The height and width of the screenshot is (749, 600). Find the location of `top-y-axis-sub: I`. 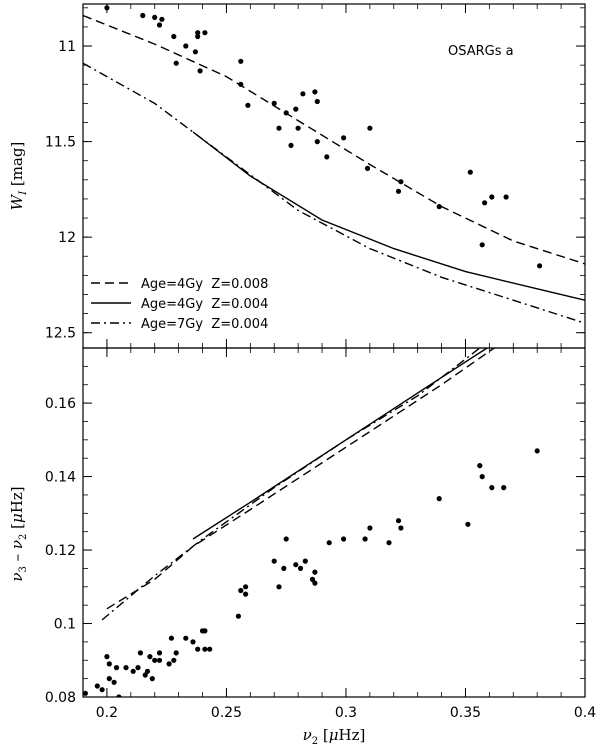

top-y-axis-sub: I is located at coordinates (23, 193).